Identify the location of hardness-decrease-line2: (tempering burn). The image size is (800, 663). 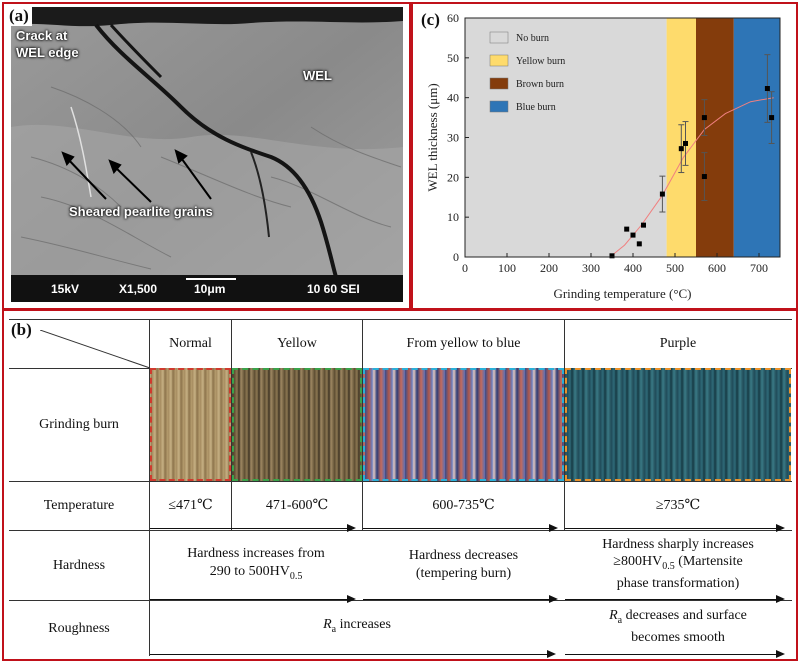
(463, 573).